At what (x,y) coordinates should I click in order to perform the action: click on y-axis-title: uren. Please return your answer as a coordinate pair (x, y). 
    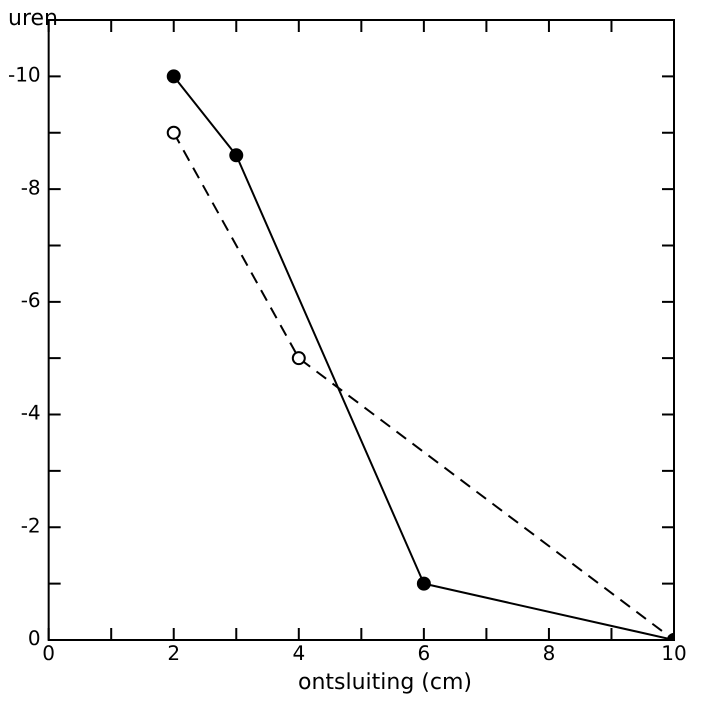
    Looking at the image, I should click on (33, 18).